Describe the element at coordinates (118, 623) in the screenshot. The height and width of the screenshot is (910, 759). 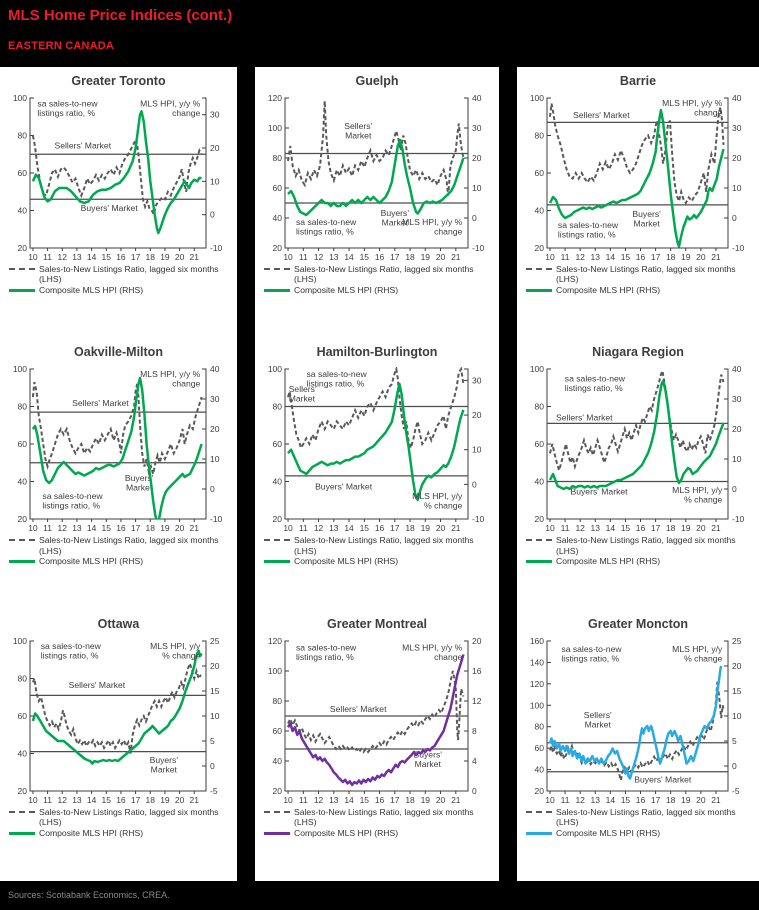
I see `chart-title: Ottawa` at that location.